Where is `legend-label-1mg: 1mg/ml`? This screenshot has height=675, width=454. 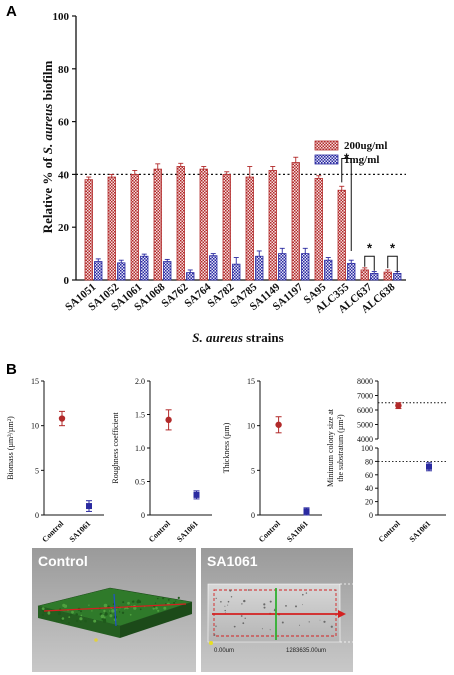 legend-label-1mg: 1mg/ml is located at coordinates (361, 160).